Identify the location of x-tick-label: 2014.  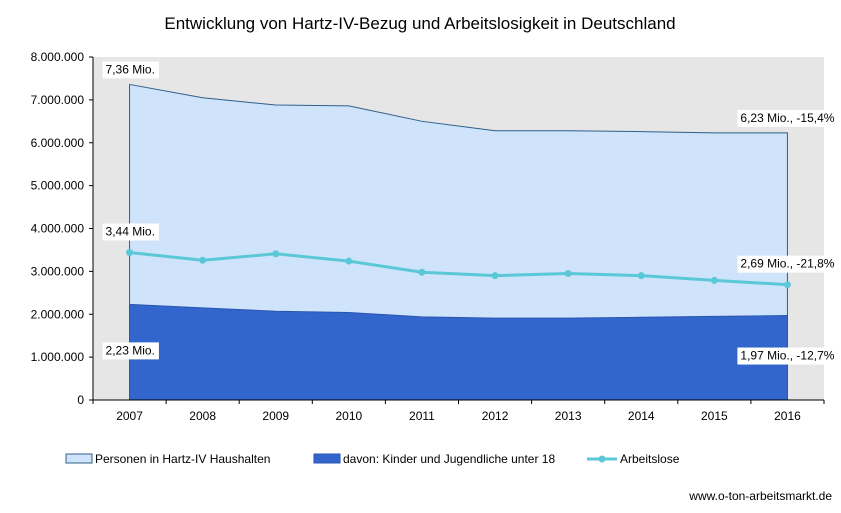
(641, 416).